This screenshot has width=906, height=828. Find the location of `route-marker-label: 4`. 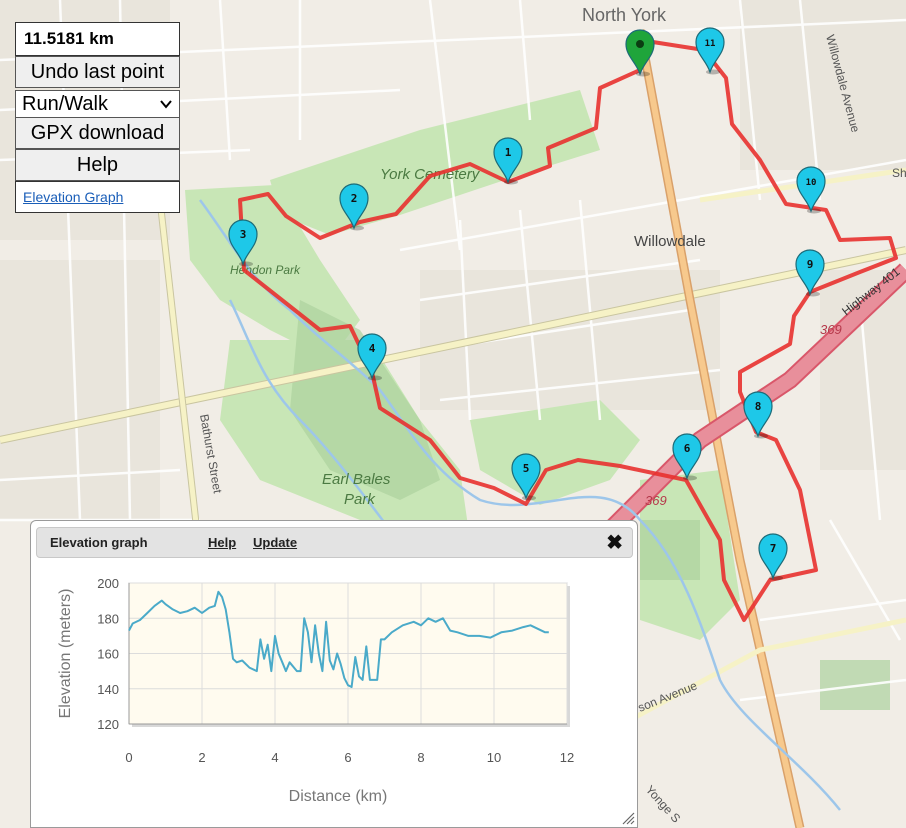

route-marker-label: 4 is located at coordinates (372, 348).